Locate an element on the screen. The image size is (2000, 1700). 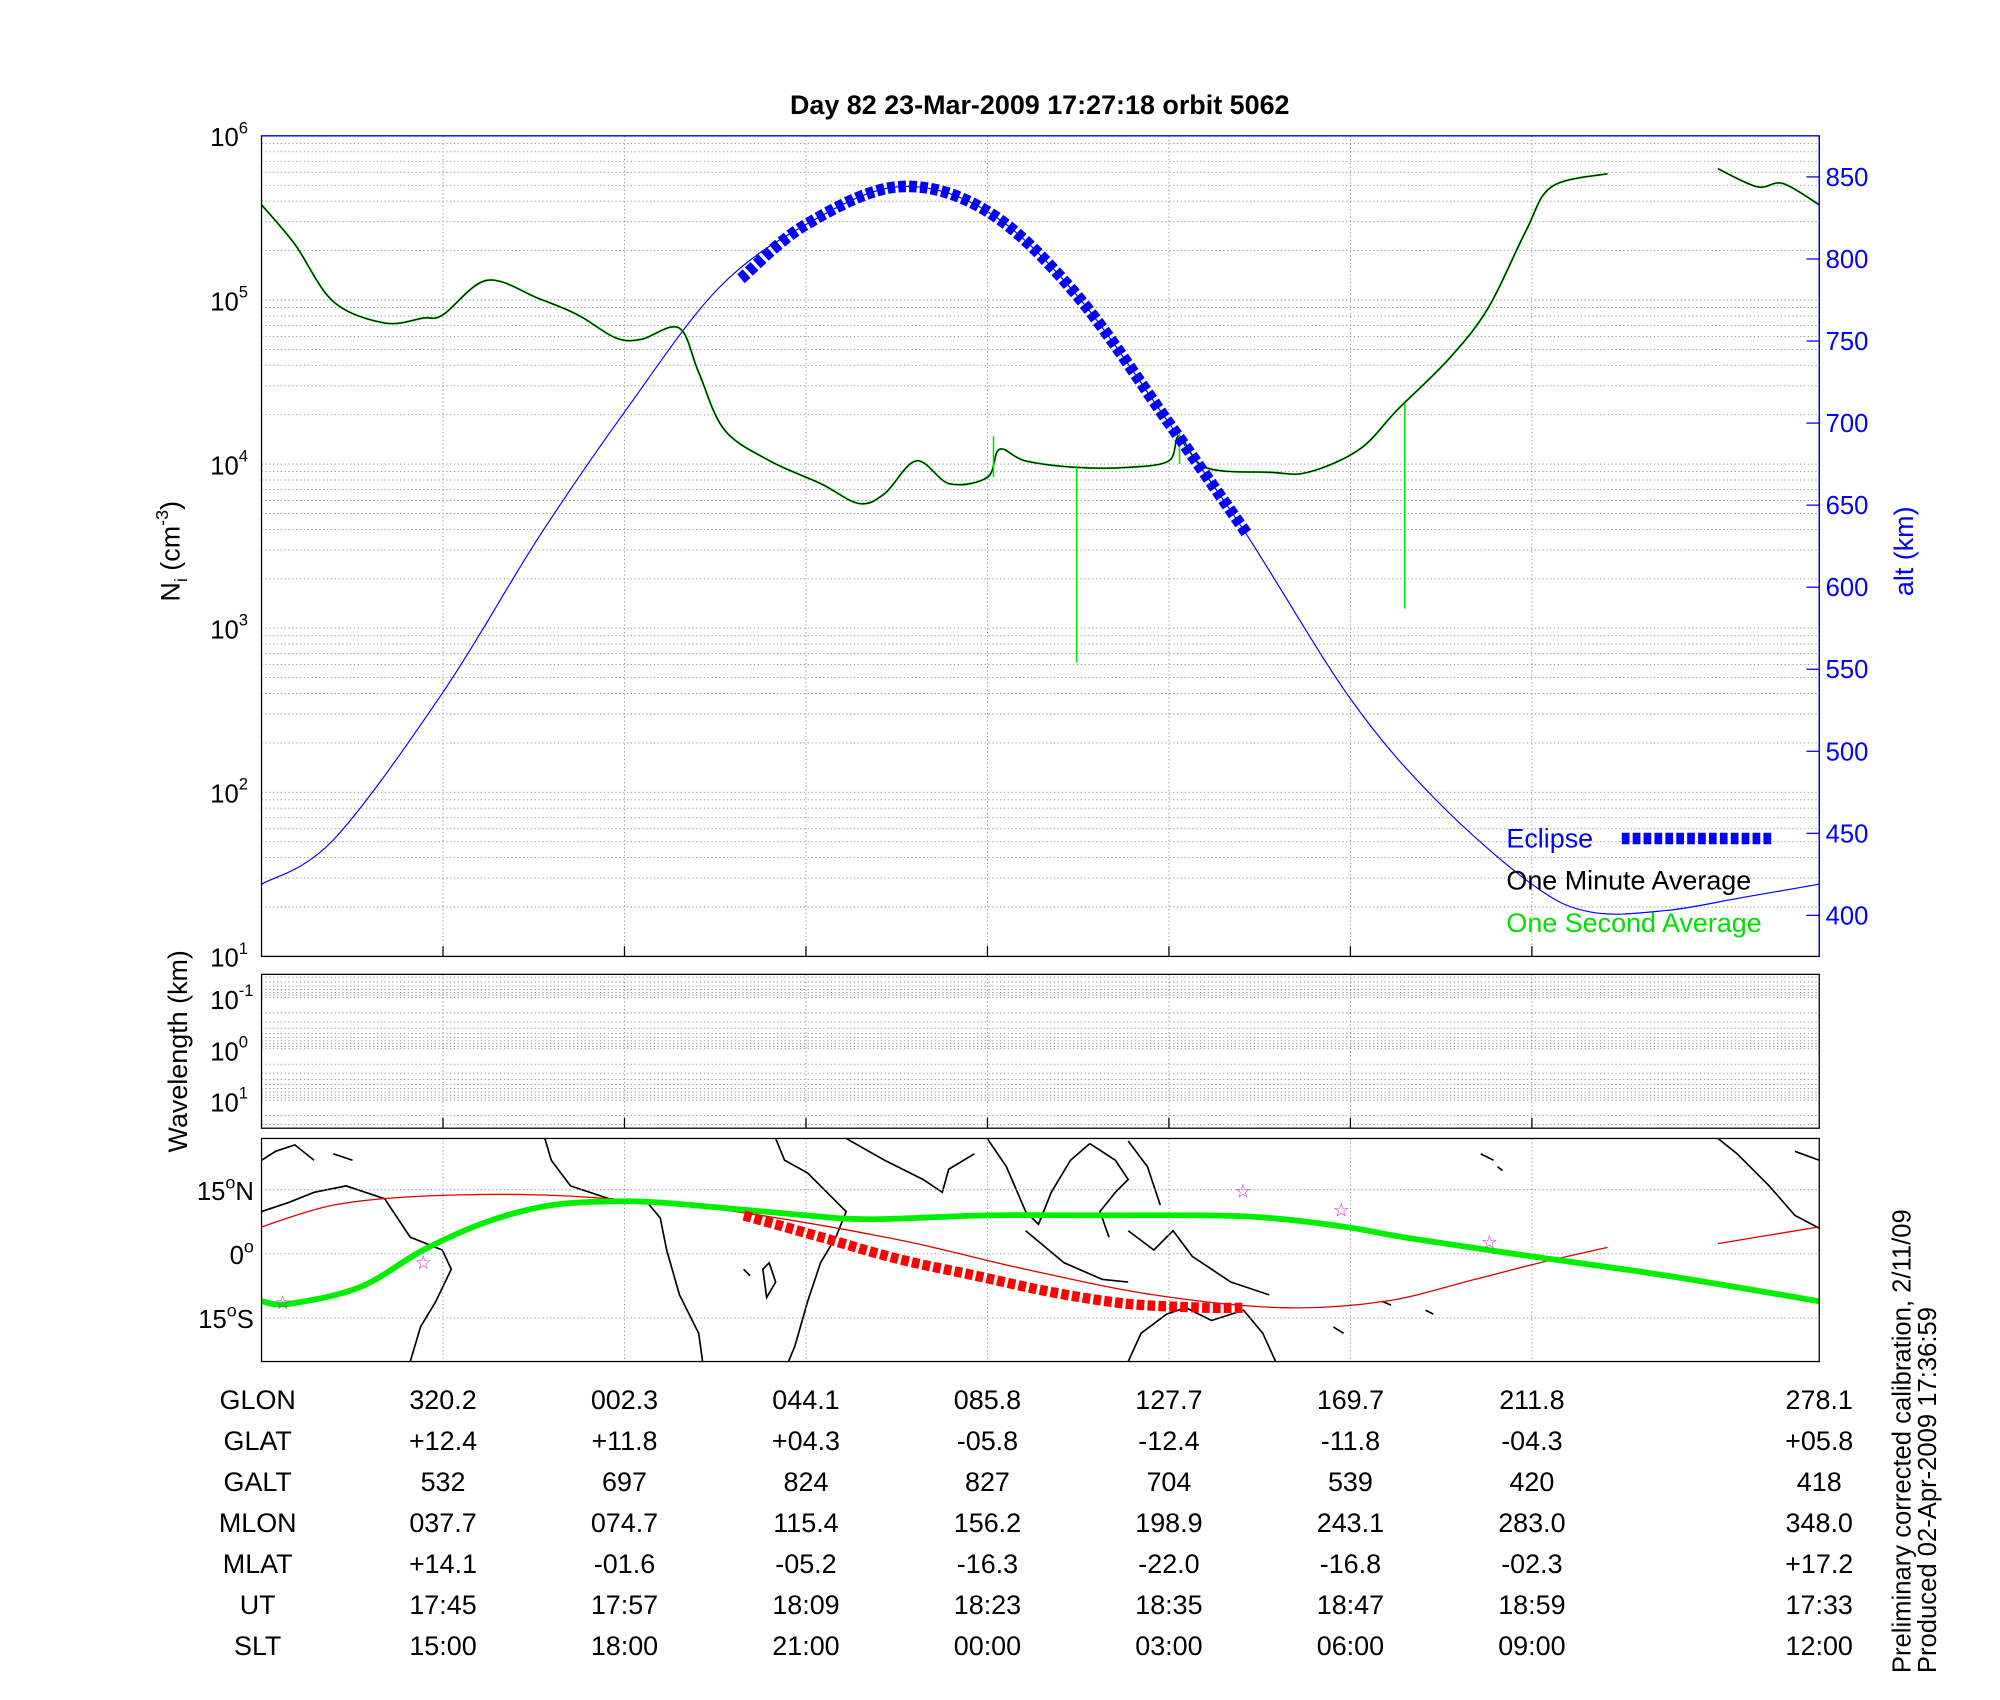
table-cell: 037.7 is located at coordinates (442, 1523).